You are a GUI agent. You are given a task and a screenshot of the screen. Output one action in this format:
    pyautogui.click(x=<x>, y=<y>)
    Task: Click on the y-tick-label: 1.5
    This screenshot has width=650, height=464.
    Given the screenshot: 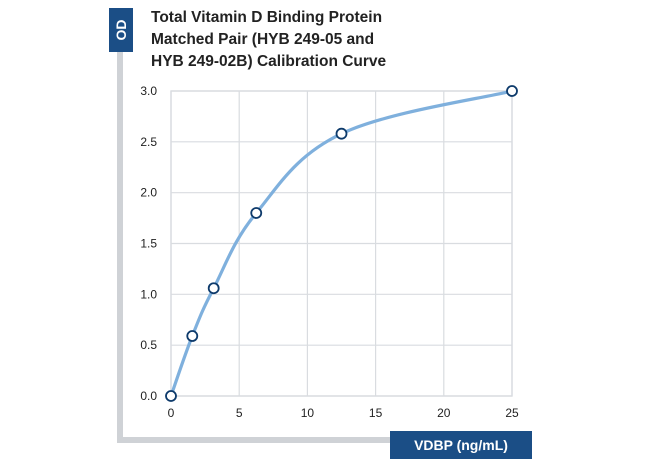 What is the action you would take?
    pyautogui.click(x=148, y=244)
    